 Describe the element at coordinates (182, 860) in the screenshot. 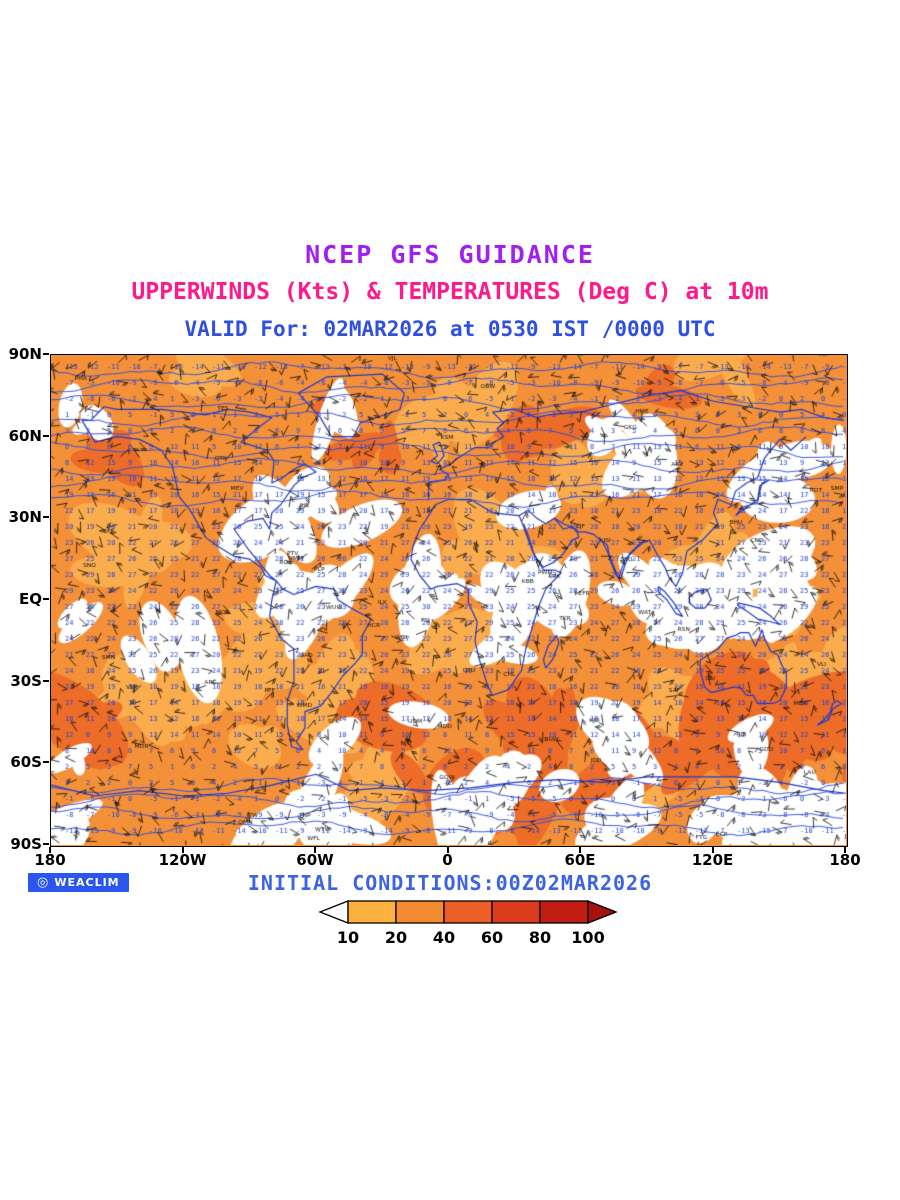

I see `x-axis-label-120W-1: 120W` at that location.